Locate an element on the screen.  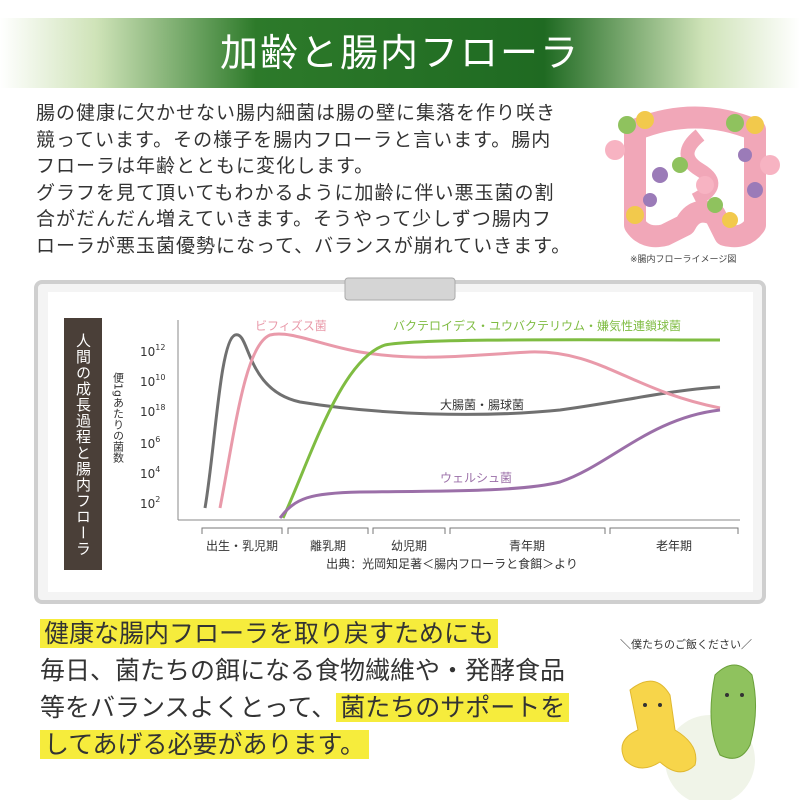
y-label-exp: 4 is located at coordinates (157, 469).